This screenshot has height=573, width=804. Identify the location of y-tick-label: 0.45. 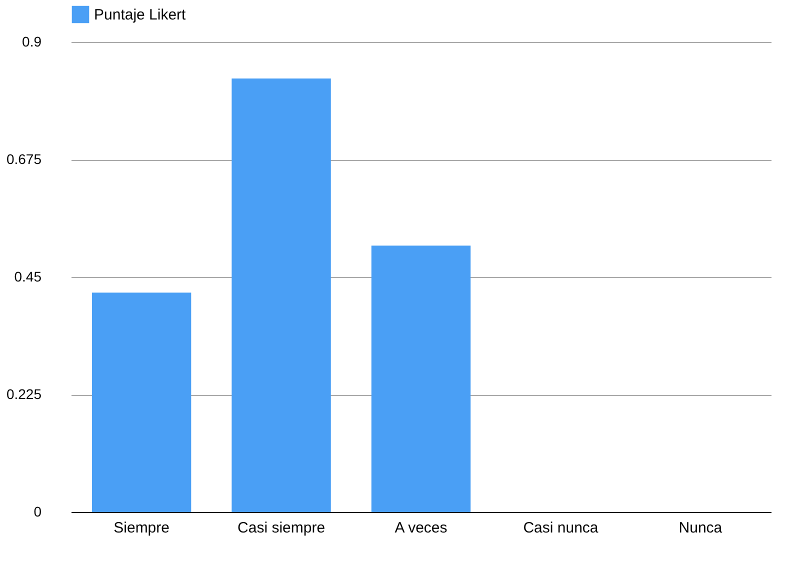
(28, 276).